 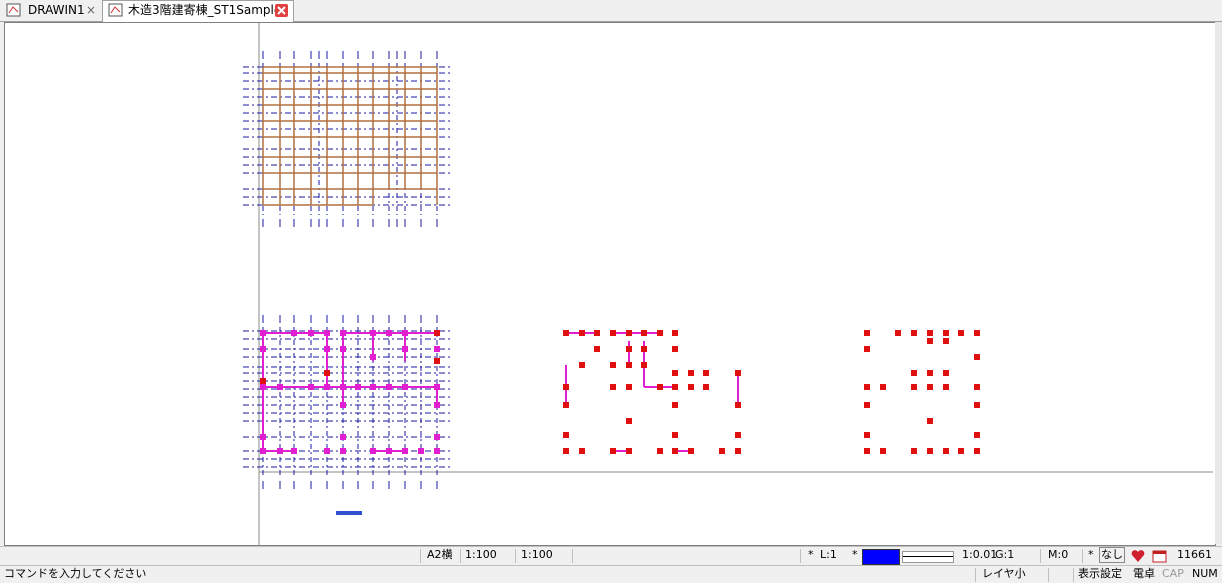 What do you see at coordinates (1058, 554) in the screenshot?
I see `mode: M:0` at bounding box center [1058, 554].